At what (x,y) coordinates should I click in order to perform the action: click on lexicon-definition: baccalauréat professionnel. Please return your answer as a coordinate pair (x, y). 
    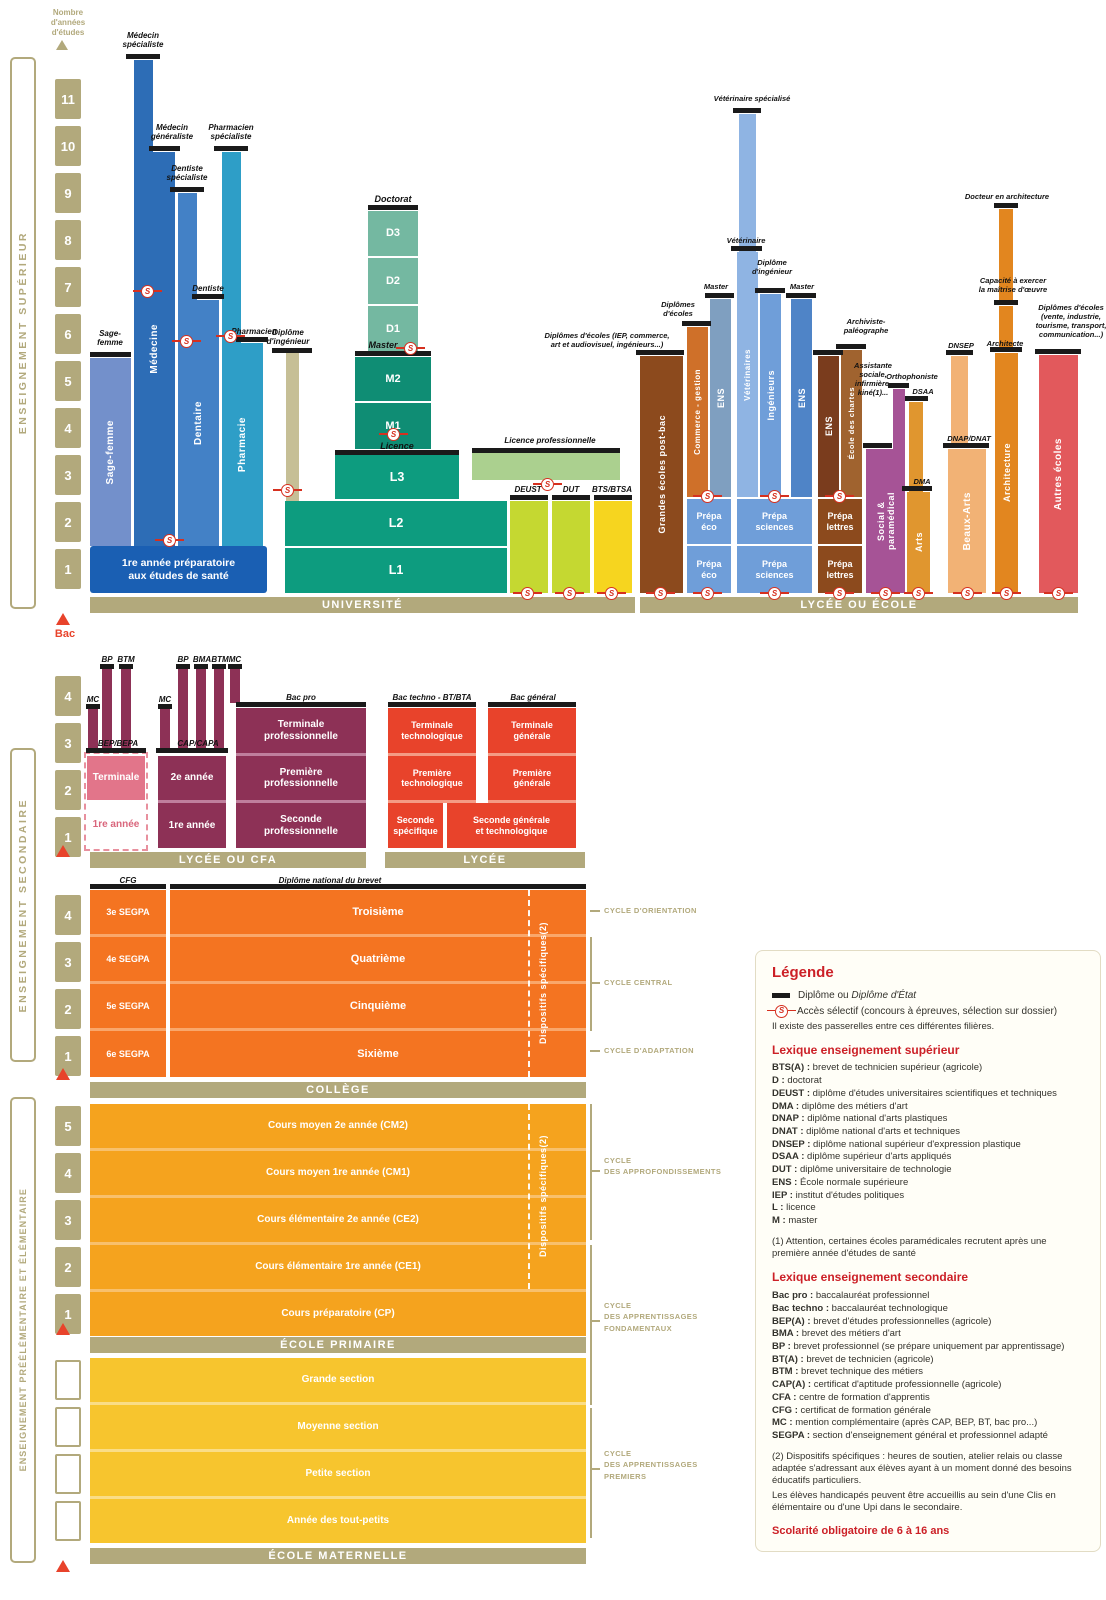
    Looking at the image, I should click on (872, 1296).